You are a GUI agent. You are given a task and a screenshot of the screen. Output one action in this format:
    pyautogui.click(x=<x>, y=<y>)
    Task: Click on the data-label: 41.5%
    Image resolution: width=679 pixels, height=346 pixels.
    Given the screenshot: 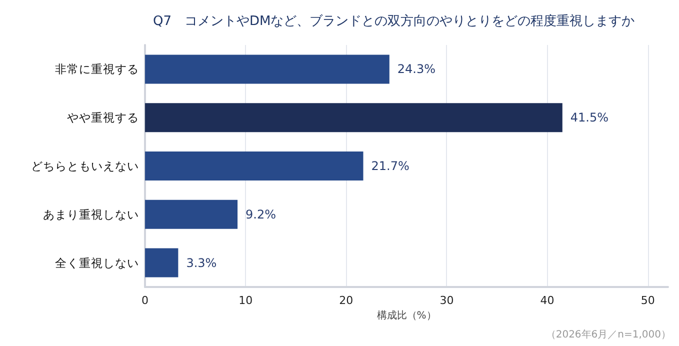 What is the action you would take?
    pyautogui.click(x=589, y=117)
    